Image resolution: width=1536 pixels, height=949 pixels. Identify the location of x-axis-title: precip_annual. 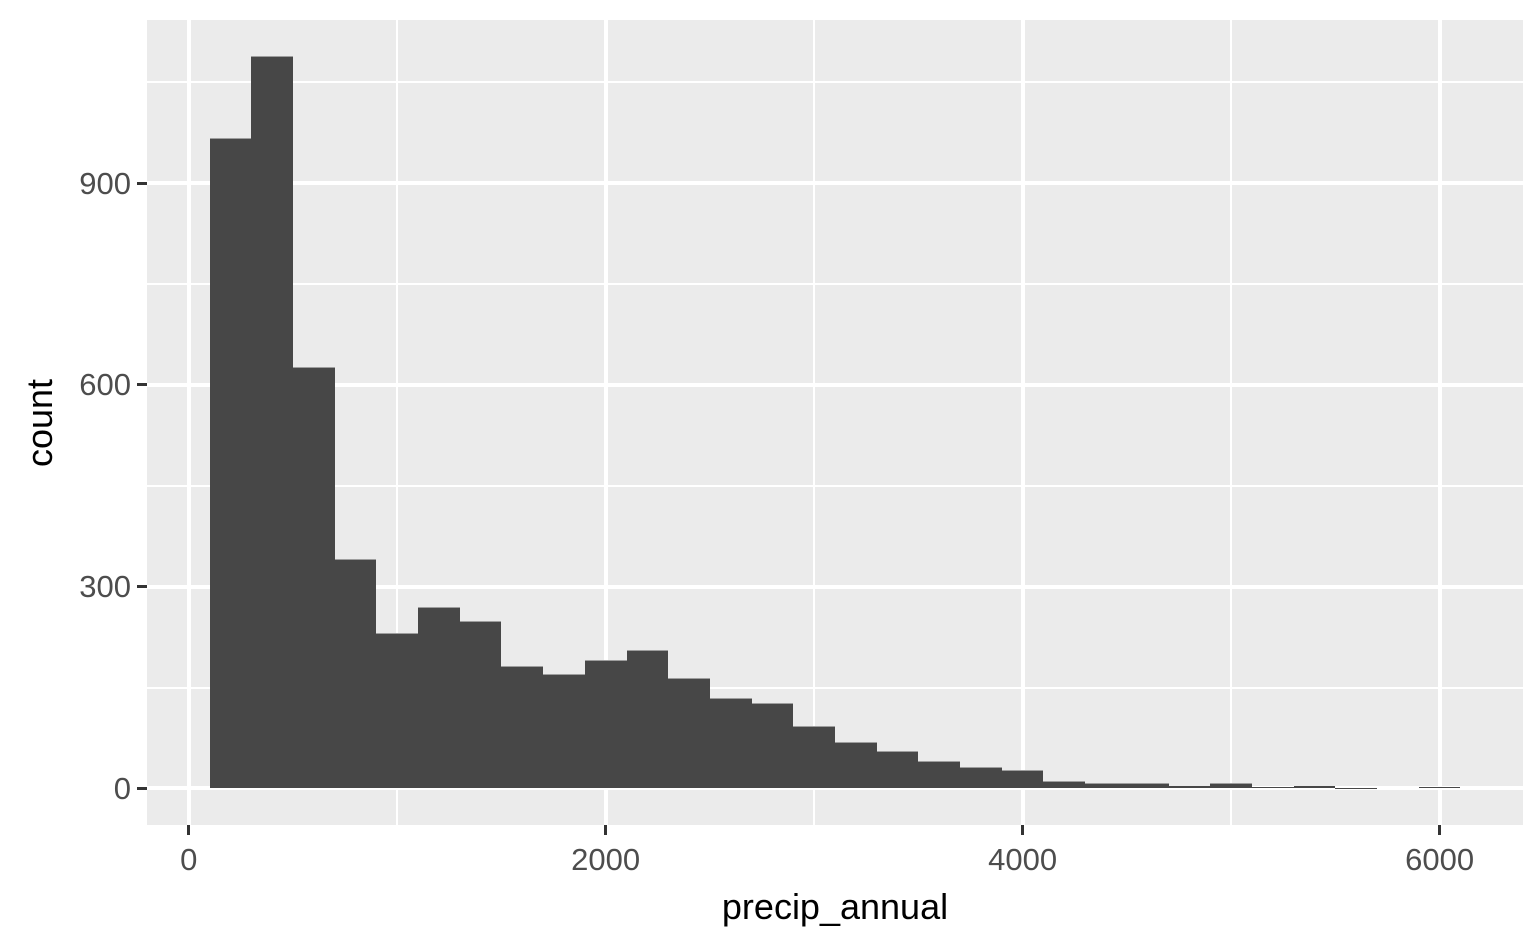
(835, 906).